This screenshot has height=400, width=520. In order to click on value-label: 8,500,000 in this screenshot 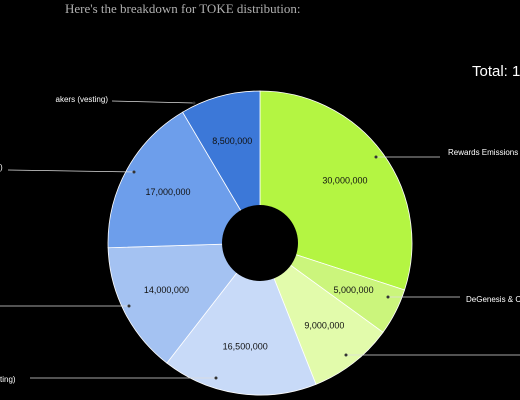, I will do `click(232, 141)`.